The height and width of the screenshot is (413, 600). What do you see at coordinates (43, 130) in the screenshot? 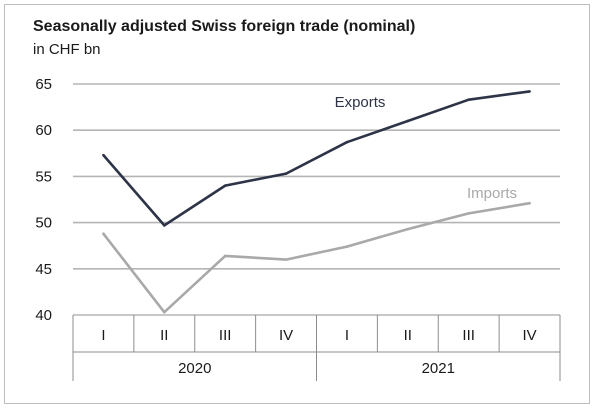
I see `y-tick-label: 60` at bounding box center [43, 130].